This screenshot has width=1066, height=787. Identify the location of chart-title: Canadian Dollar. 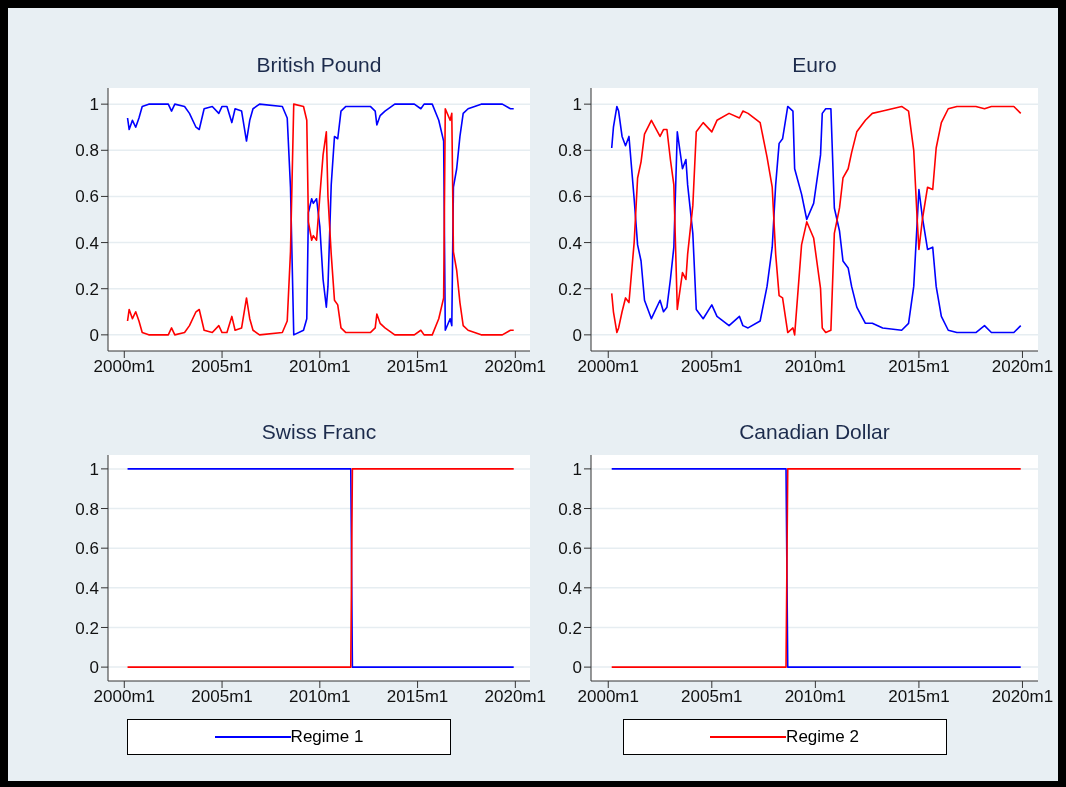
(814, 432).